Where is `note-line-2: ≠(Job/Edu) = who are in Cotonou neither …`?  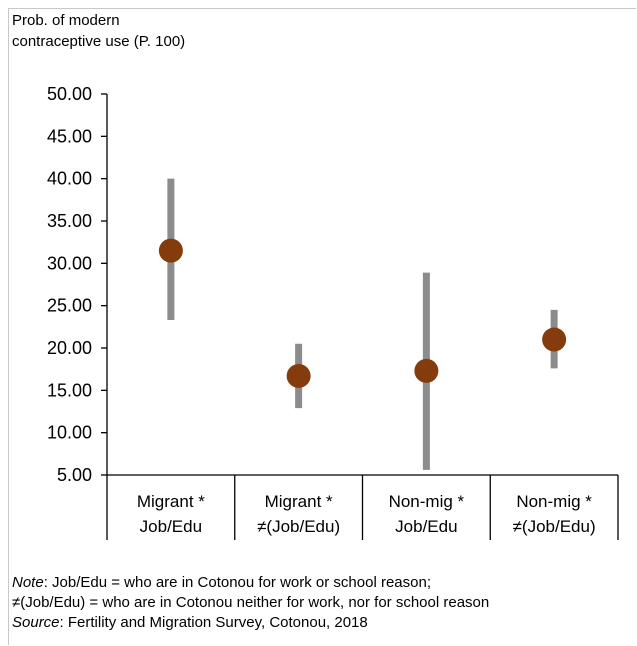
note-line-2: ≠(Job/Edu) = who are in Cotonou neither … is located at coordinates (251, 602).